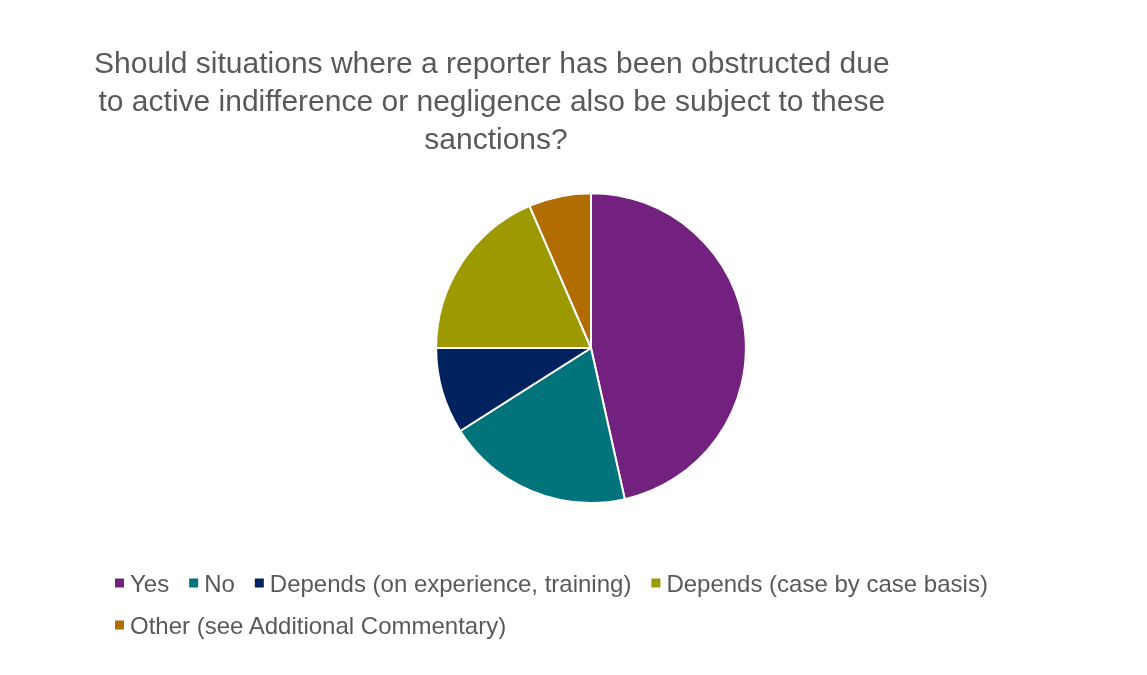 This screenshot has height=675, width=1147. I want to click on legend-label: Depends (case by case basis), so click(827, 583).